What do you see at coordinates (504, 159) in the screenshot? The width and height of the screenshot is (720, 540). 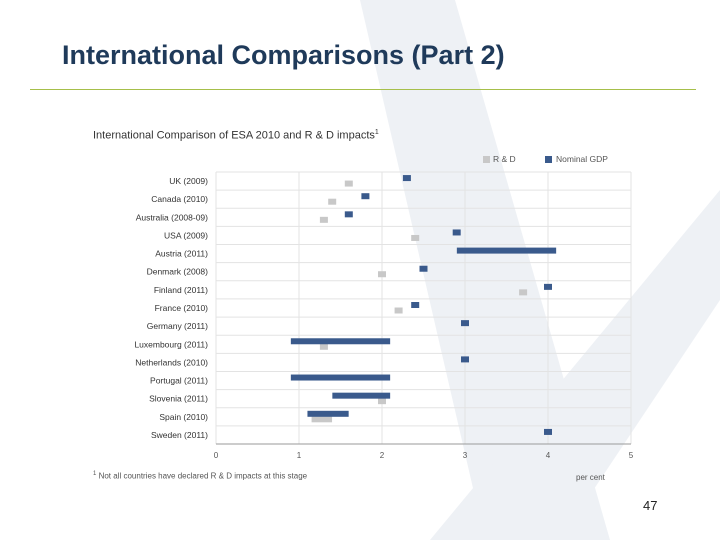 I see `legend-rd-label: R & D` at bounding box center [504, 159].